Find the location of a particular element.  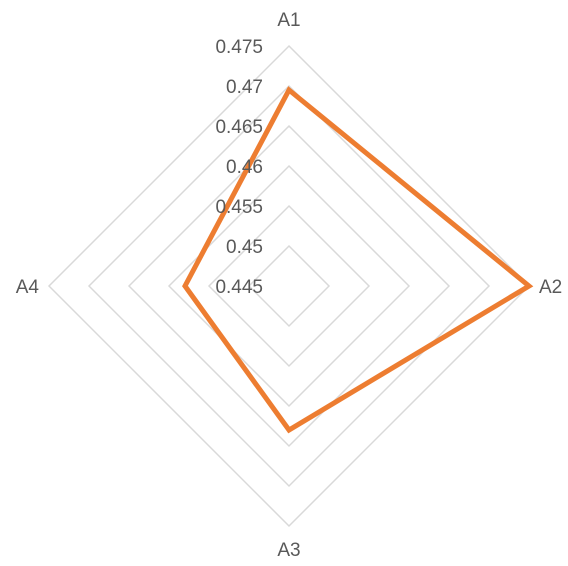

tick-label-4: 0.465 is located at coordinates (239, 127).